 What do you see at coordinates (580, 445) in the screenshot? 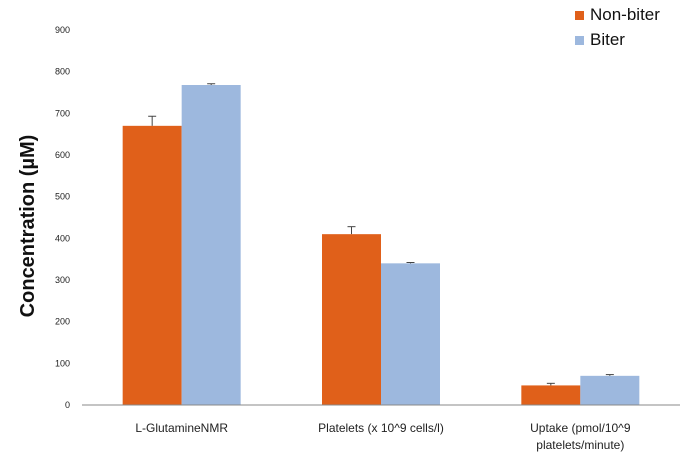
I see `x-category-label: platelets/minute)` at bounding box center [580, 445].